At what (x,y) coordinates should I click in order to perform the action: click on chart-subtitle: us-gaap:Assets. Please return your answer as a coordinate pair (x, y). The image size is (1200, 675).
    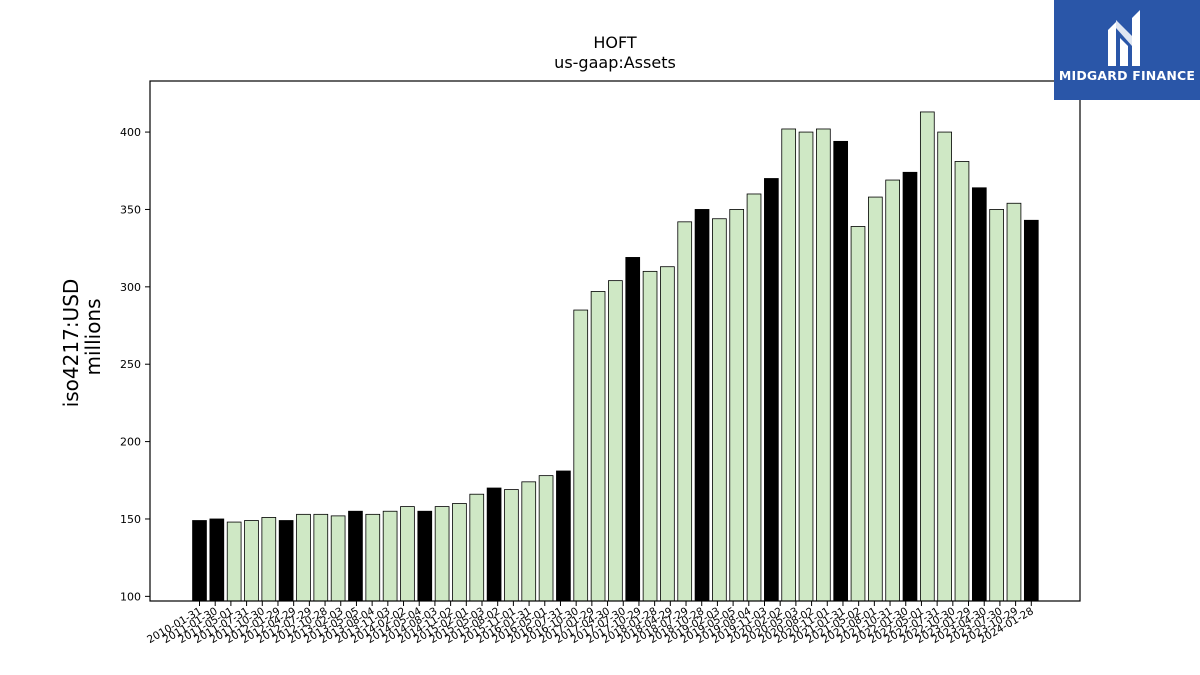
    Looking at the image, I should click on (615, 62).